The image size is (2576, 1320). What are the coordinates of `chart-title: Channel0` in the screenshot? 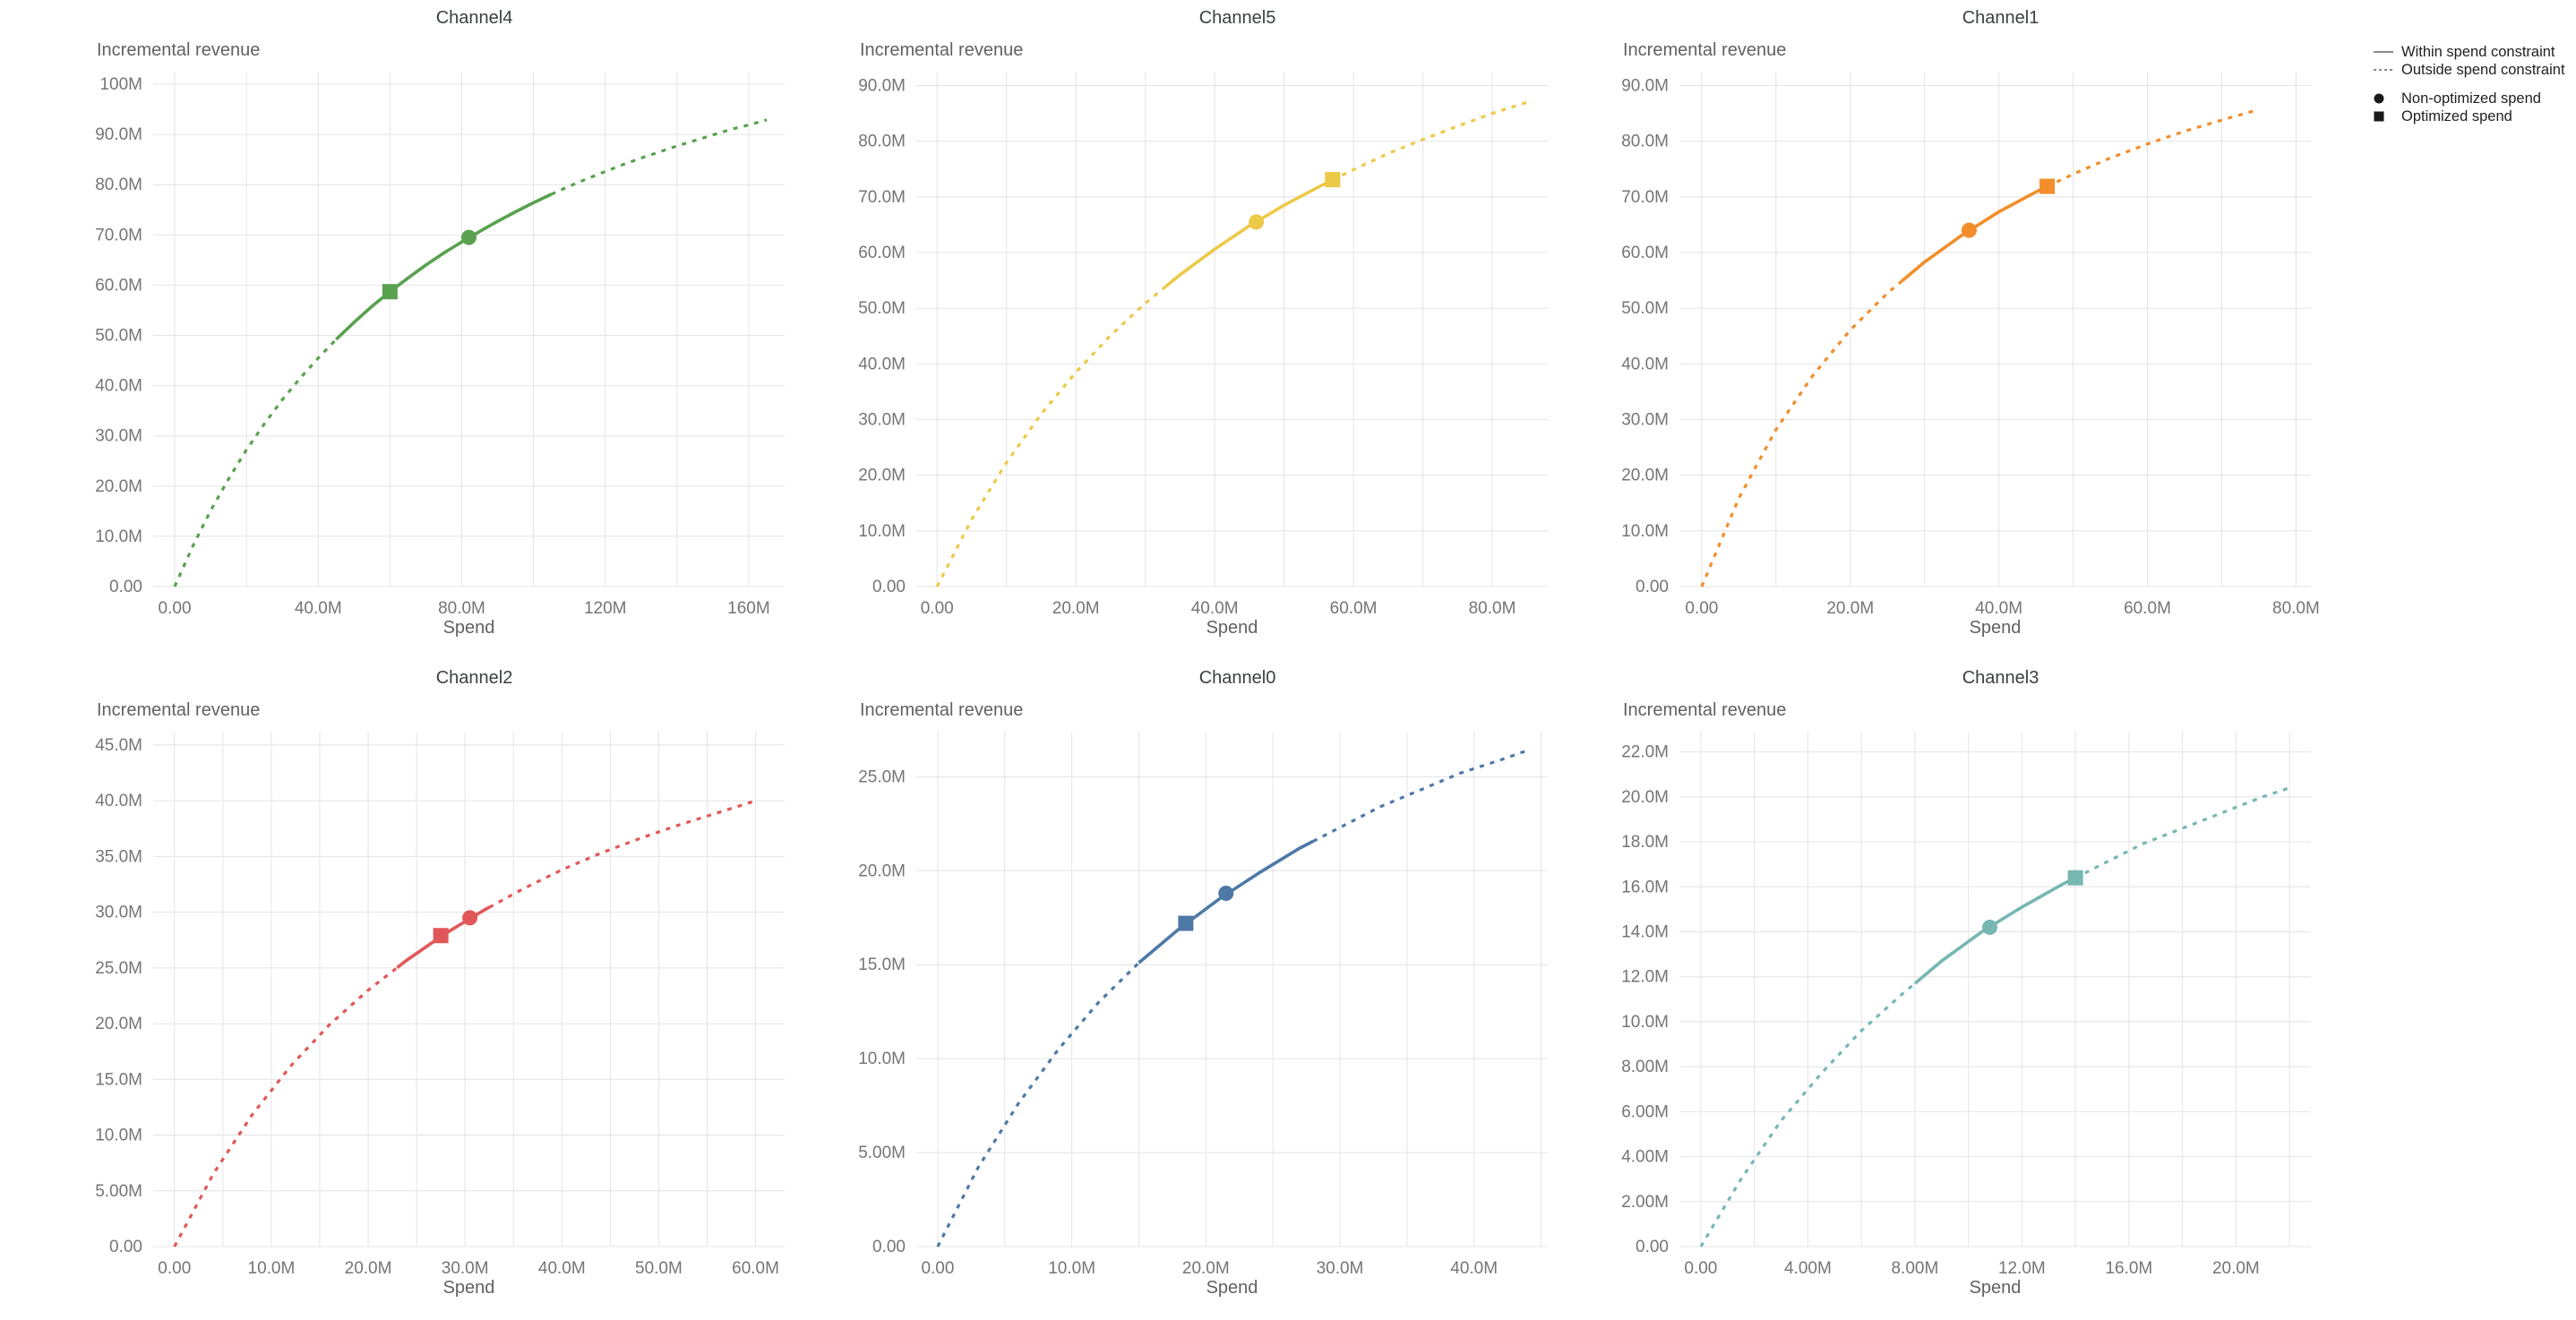 It's located at (1237, 678).